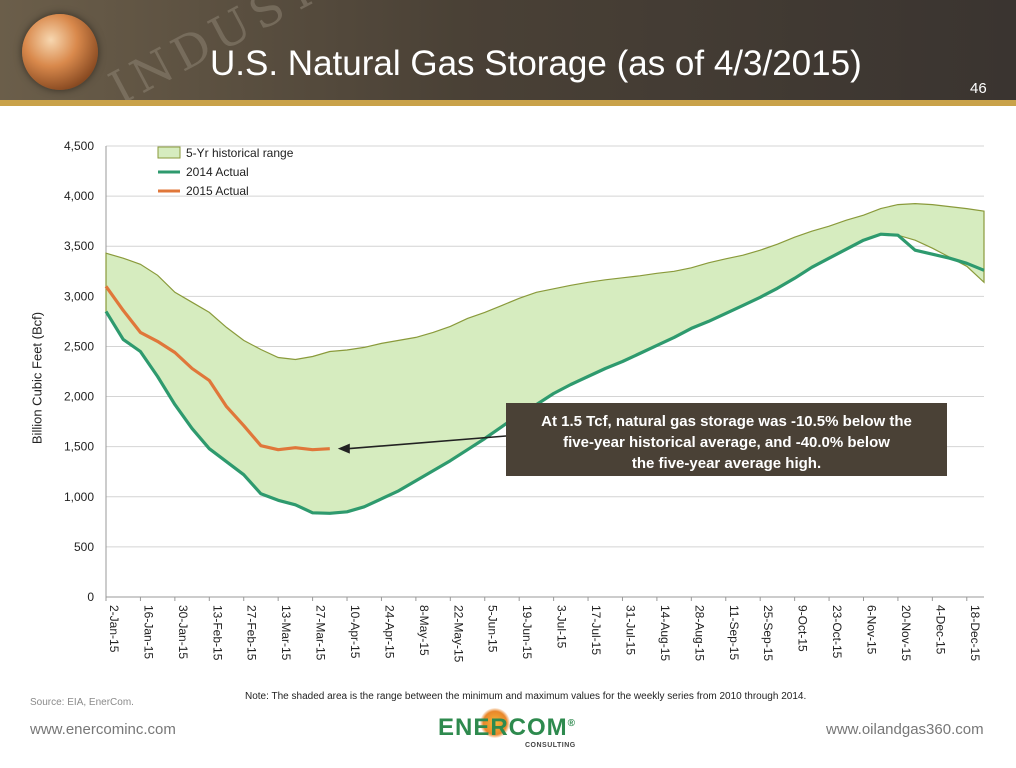 This screenshot has width=1016, height=768. I want to click on x-tick-label: 27-Feb-15, so click(252, 633).